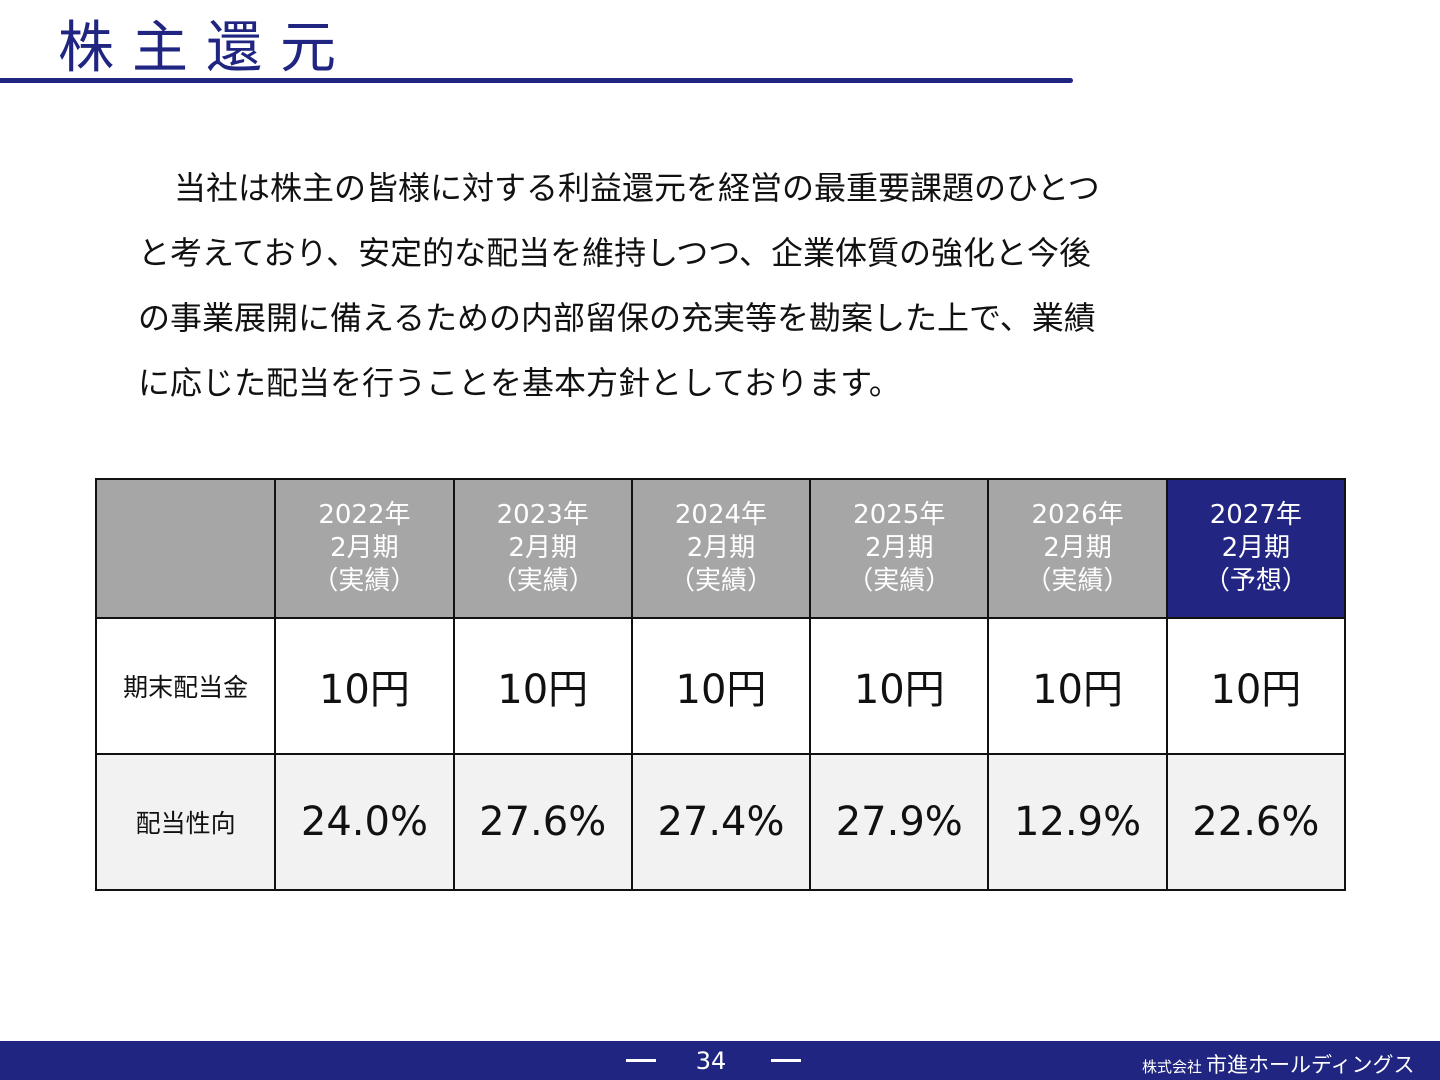 The width and height of the screenshot is (1440, 1080). Describe the element at coordinates (1310, 1065) in the screenshot. I see `company-name: 市進ホールディングス` at that location.